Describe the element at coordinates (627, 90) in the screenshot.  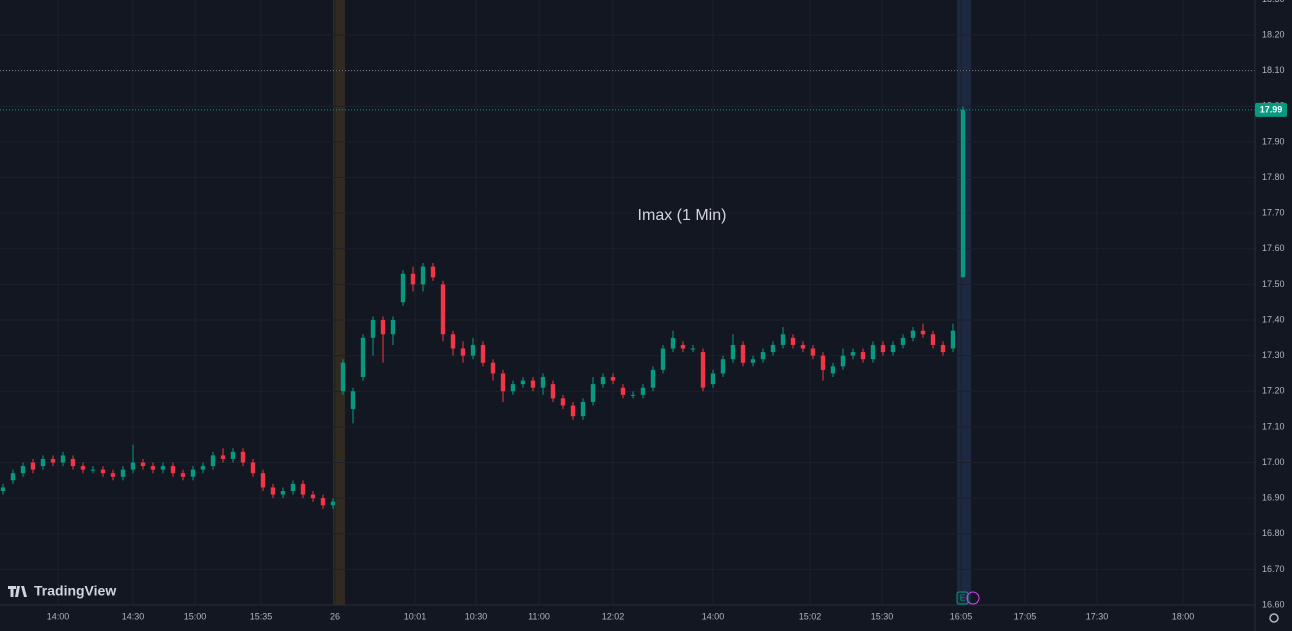
I see `price-lines` at that location.